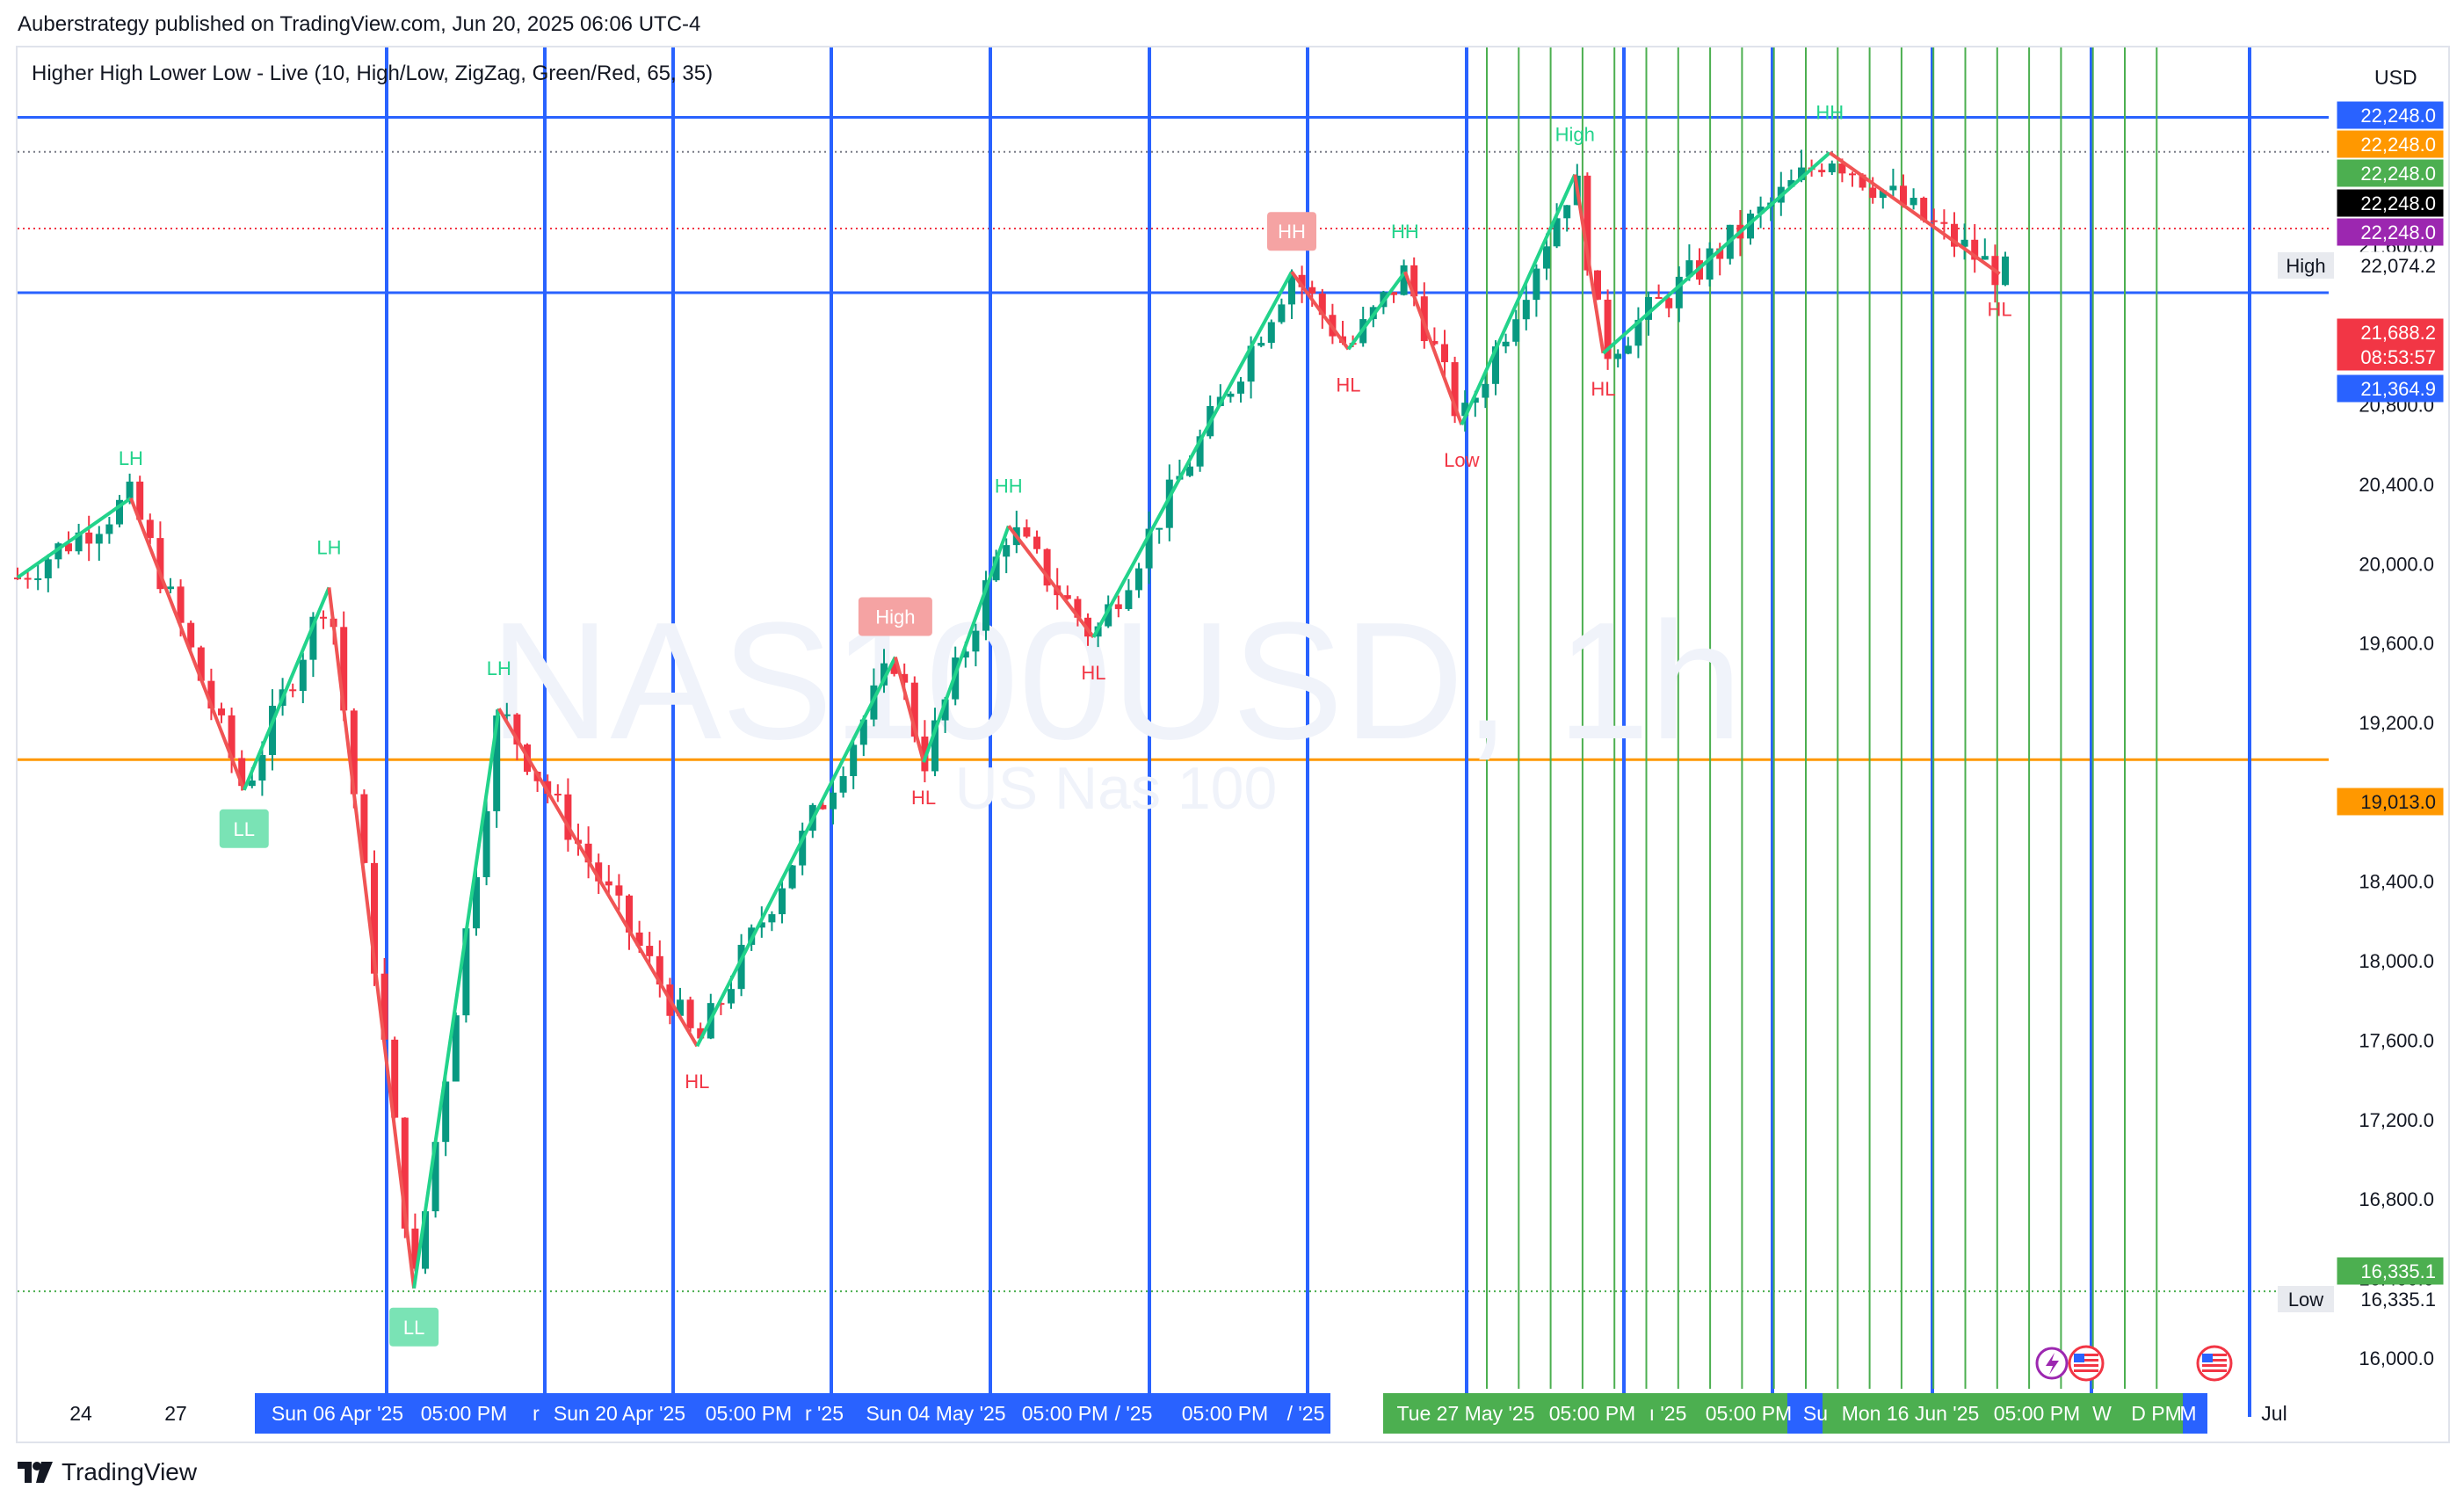  What do you see at coordinates (2398, 203) in the screenshot?
I see `price-tag-label-3: 22,248.0` at bounding box center [2398, 203].